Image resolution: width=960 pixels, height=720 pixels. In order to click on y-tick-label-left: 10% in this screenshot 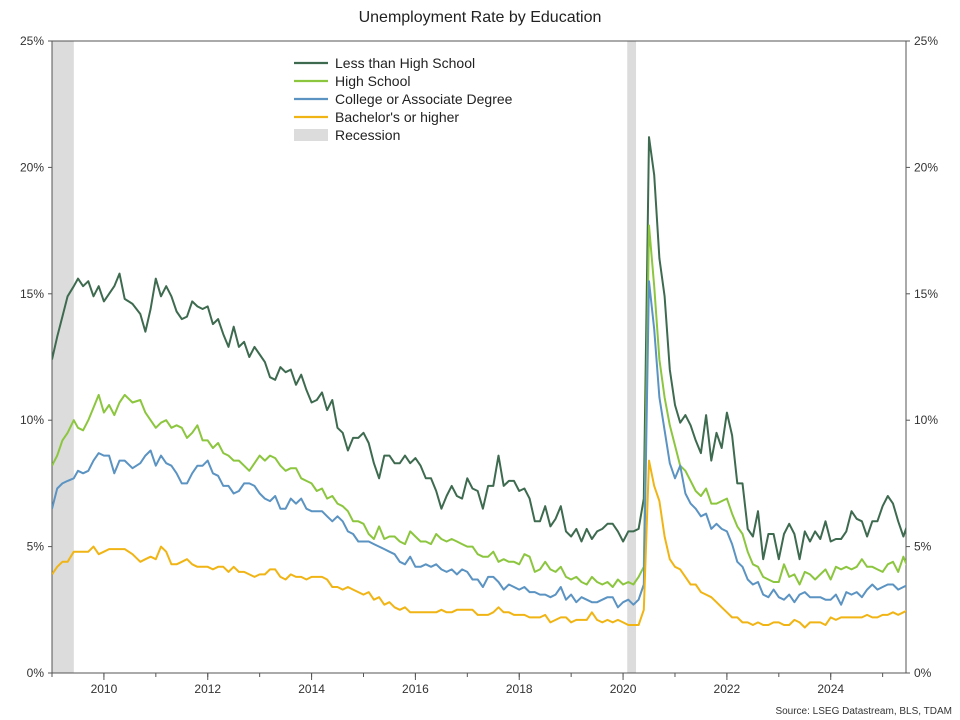, I will do `click(32, 420)`.